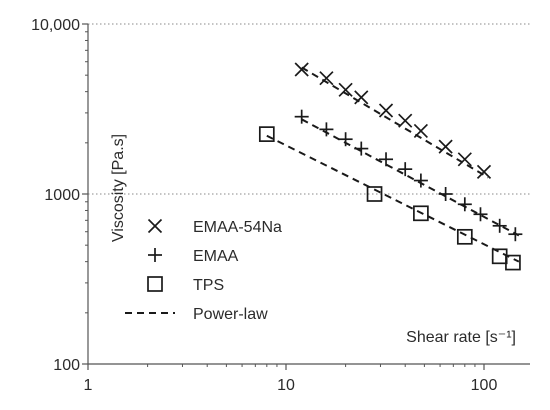  What do you see at coordinates (66, 365) in the screenshot?
I see `y-tick-label: 100` at bounding box center [66, 365].